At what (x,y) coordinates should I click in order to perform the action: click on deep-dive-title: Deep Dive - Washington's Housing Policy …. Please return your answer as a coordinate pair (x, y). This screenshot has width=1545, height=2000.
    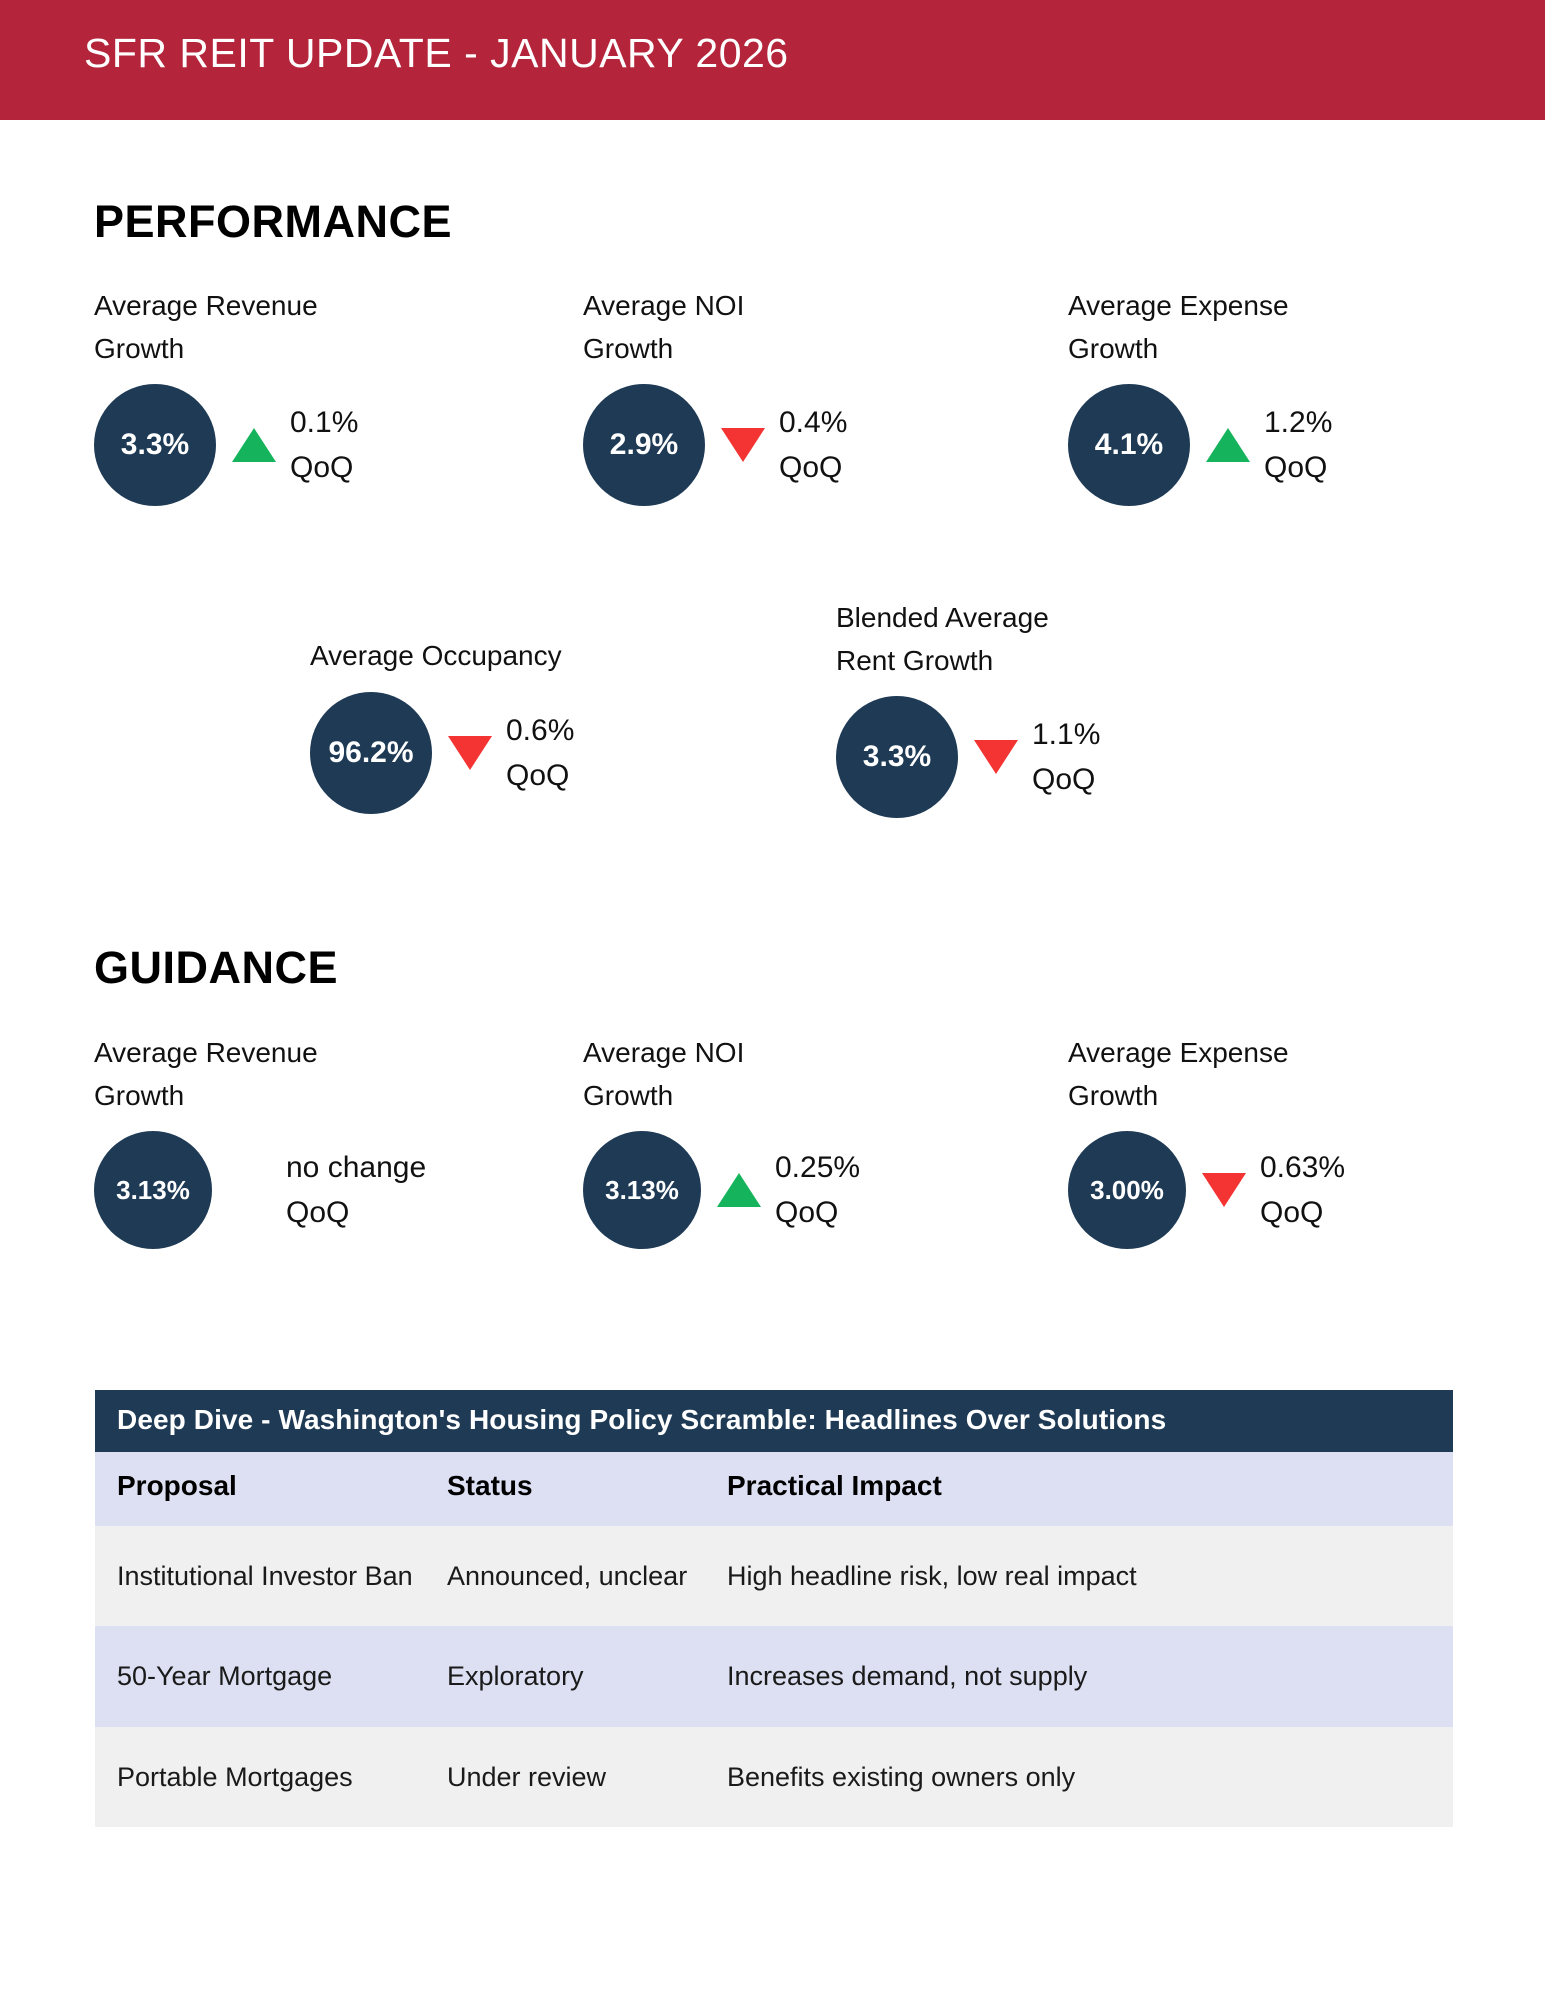
    Looking at the image, I should click on (774, 1421).